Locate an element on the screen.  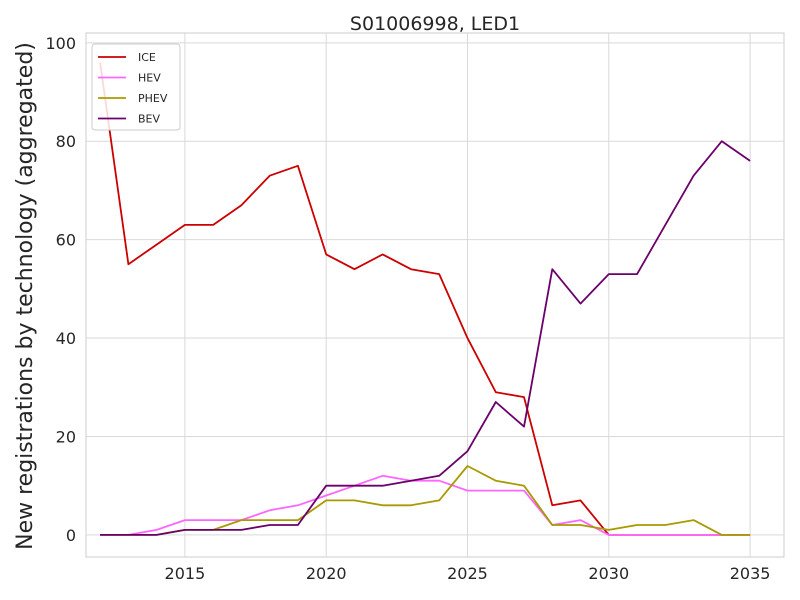
x-tick-label: 2030 is located at coordinates (608, 573).